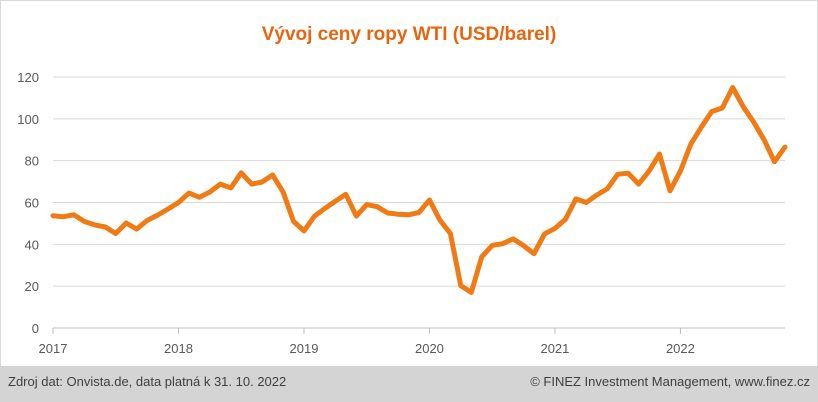 The image size is (818, 402). I want to click on y-tick-label: 80, so click(32, 161).